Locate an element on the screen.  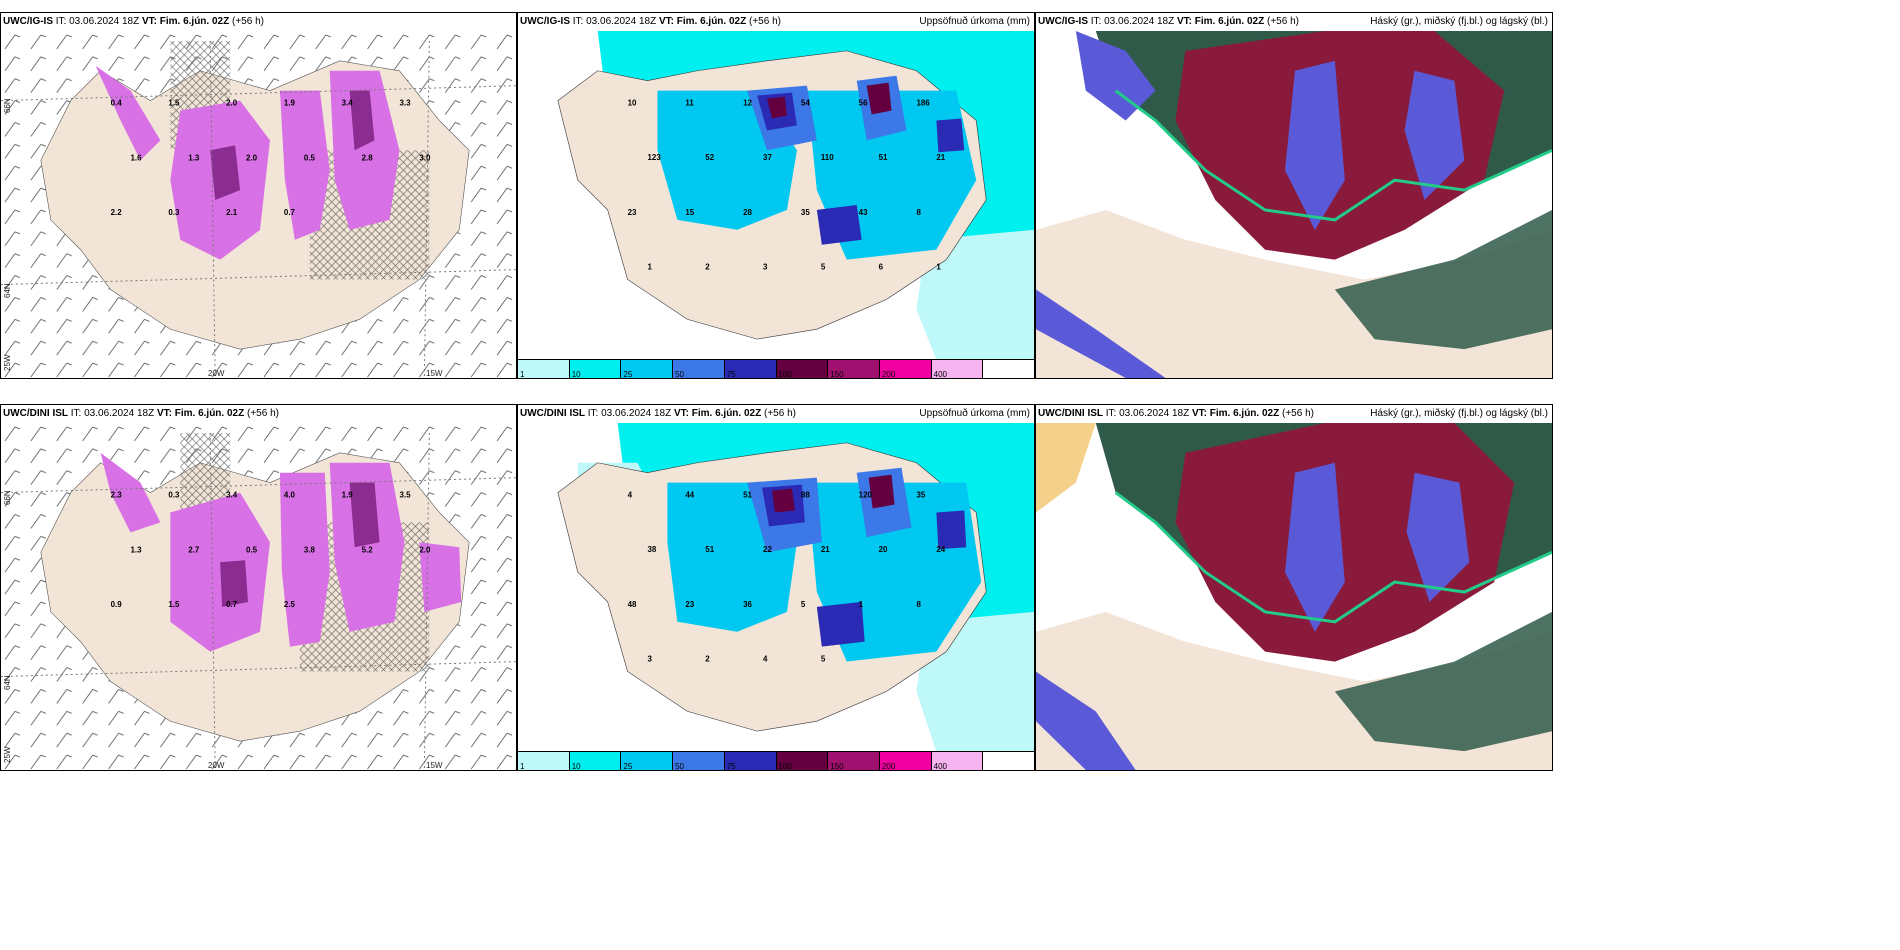
colorbar-label: 10 is located at coordinates (576, 766).